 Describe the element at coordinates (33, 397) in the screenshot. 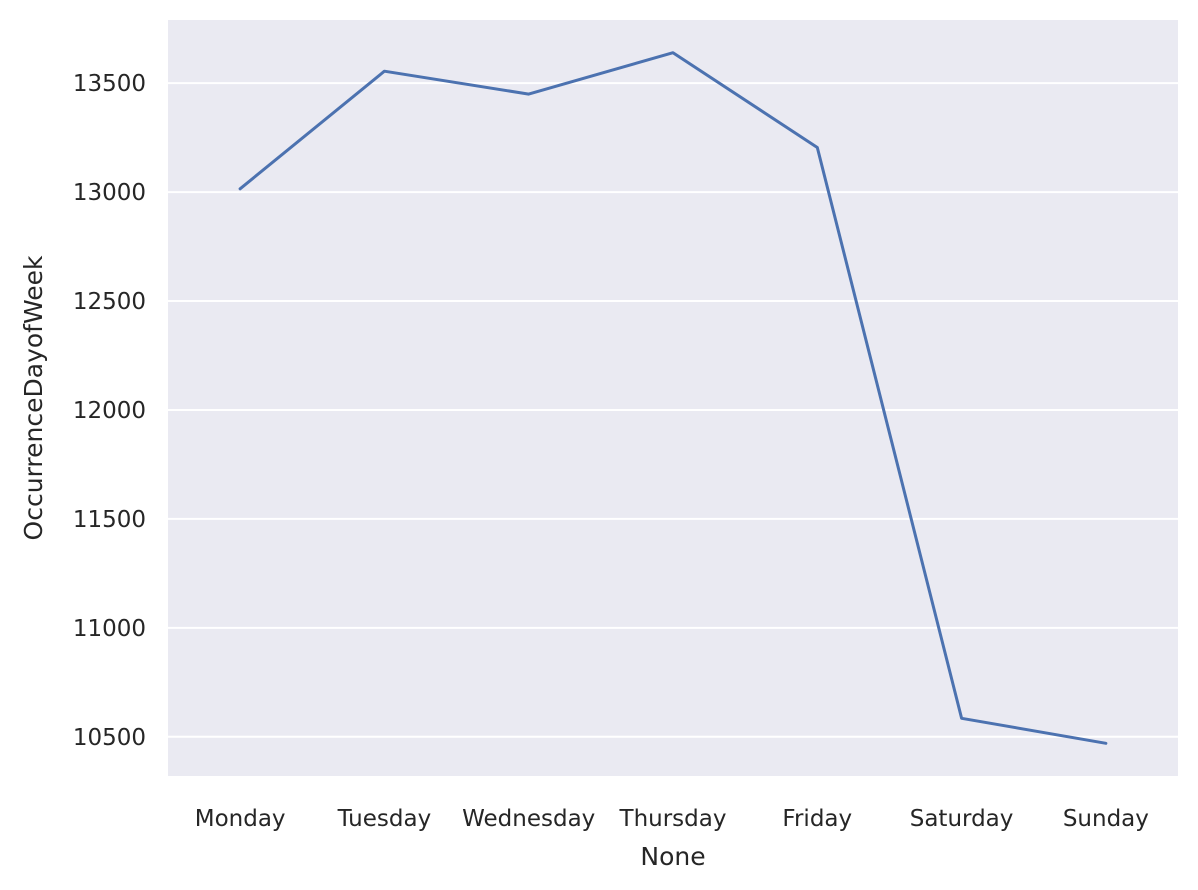

I see `y-axis-label: OccurrenceDayofWeek` at that location.